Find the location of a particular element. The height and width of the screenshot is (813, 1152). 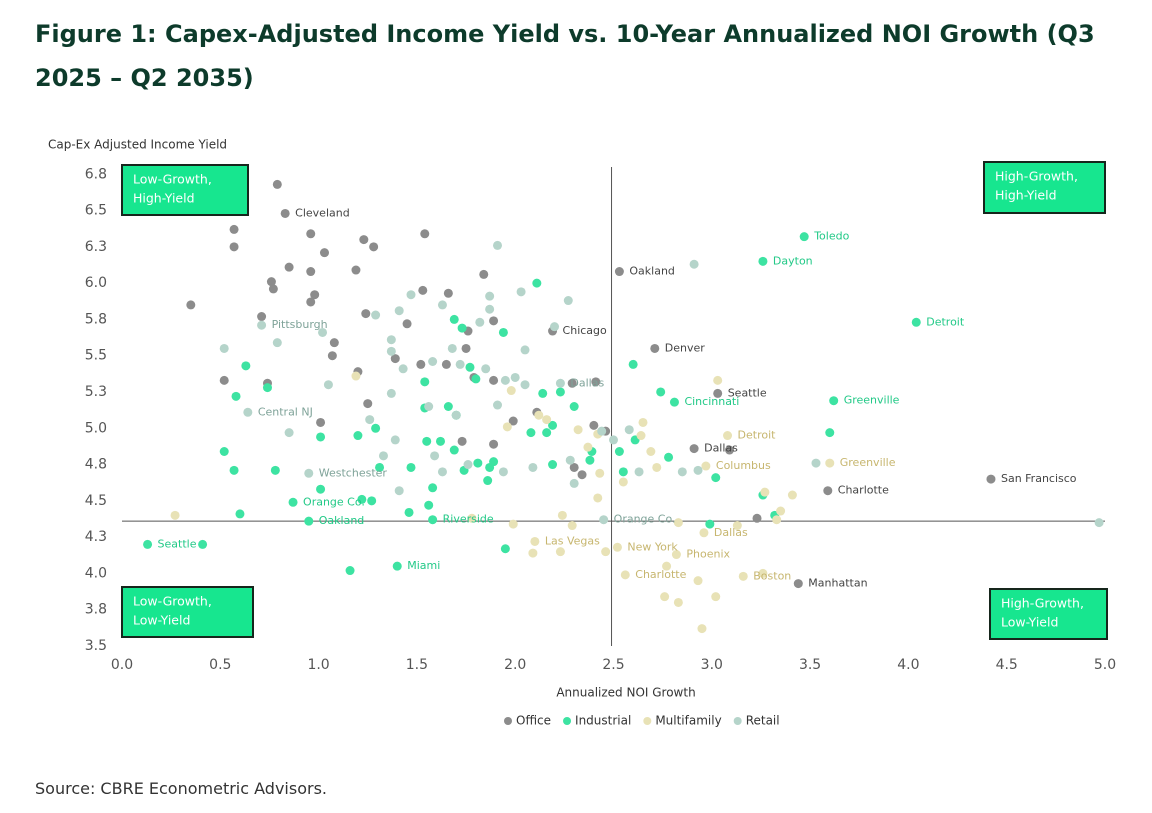

point-label: Charlotte is located at coordinates (863, 490).